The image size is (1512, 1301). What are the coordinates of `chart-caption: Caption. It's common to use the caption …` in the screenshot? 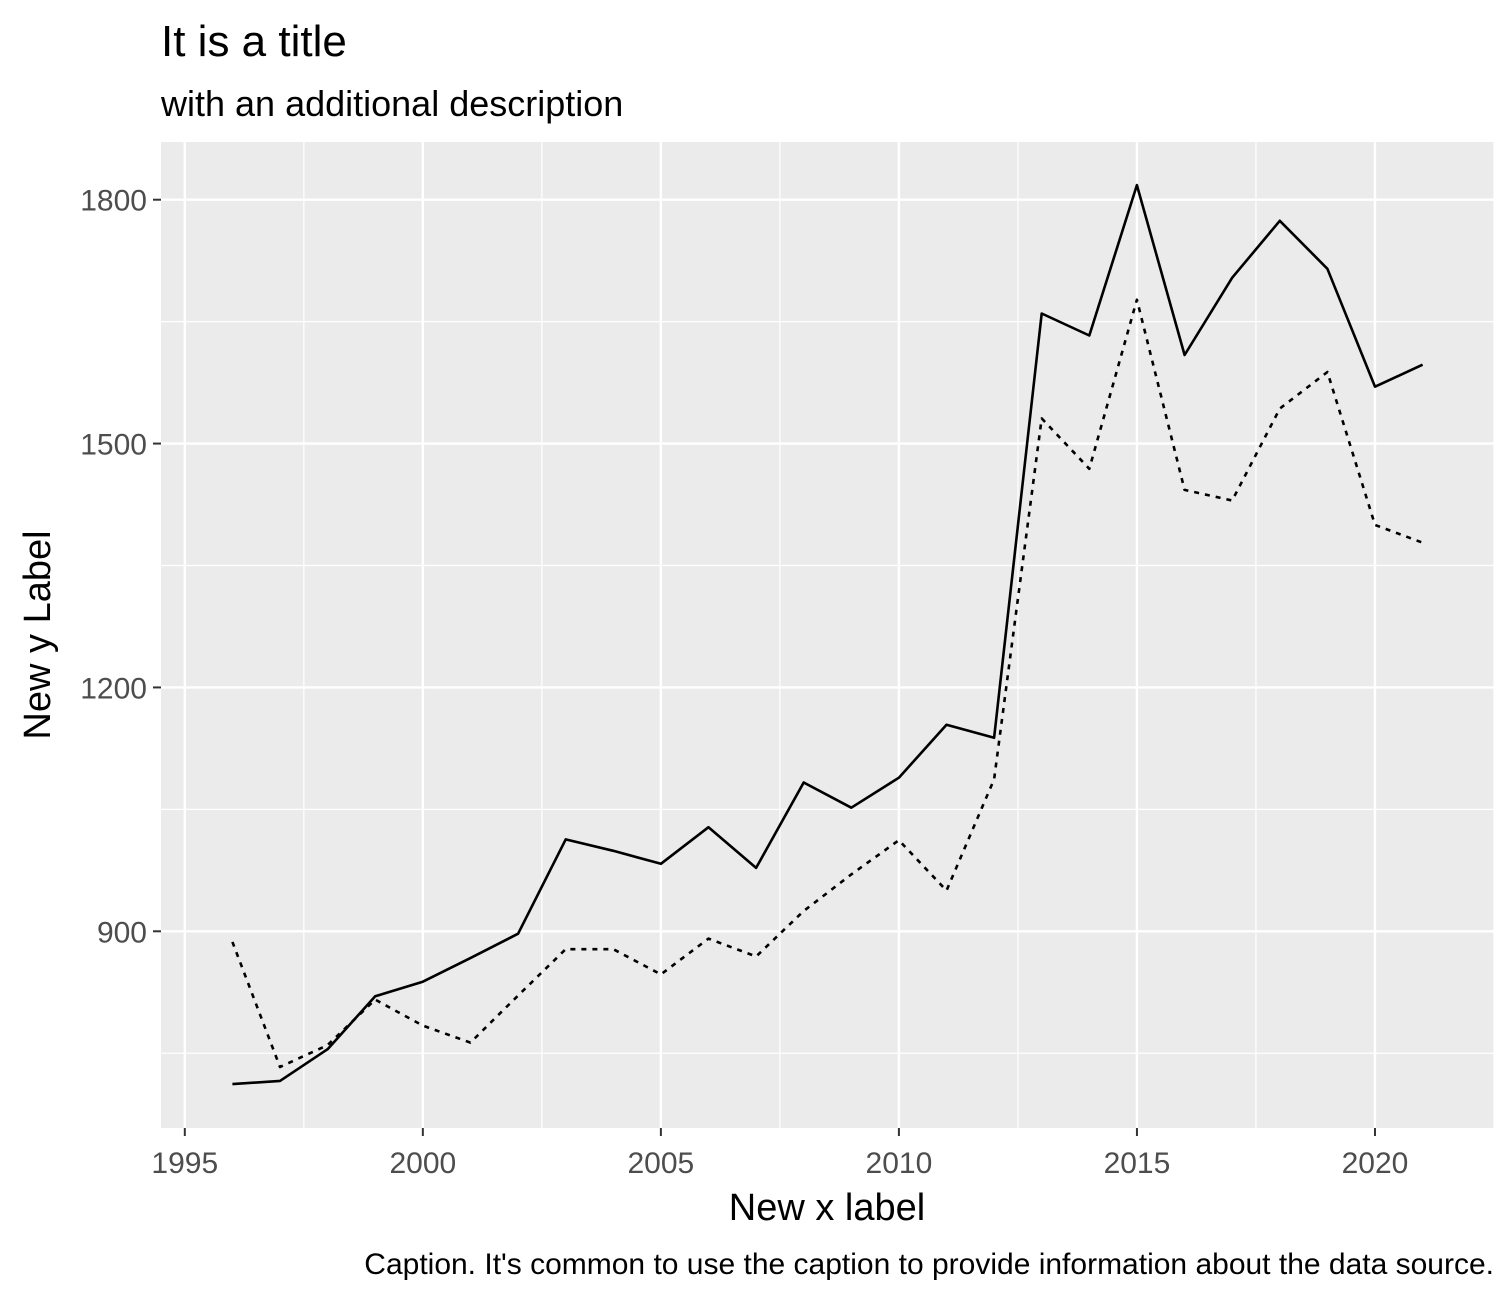 It's located at (929, 1264).